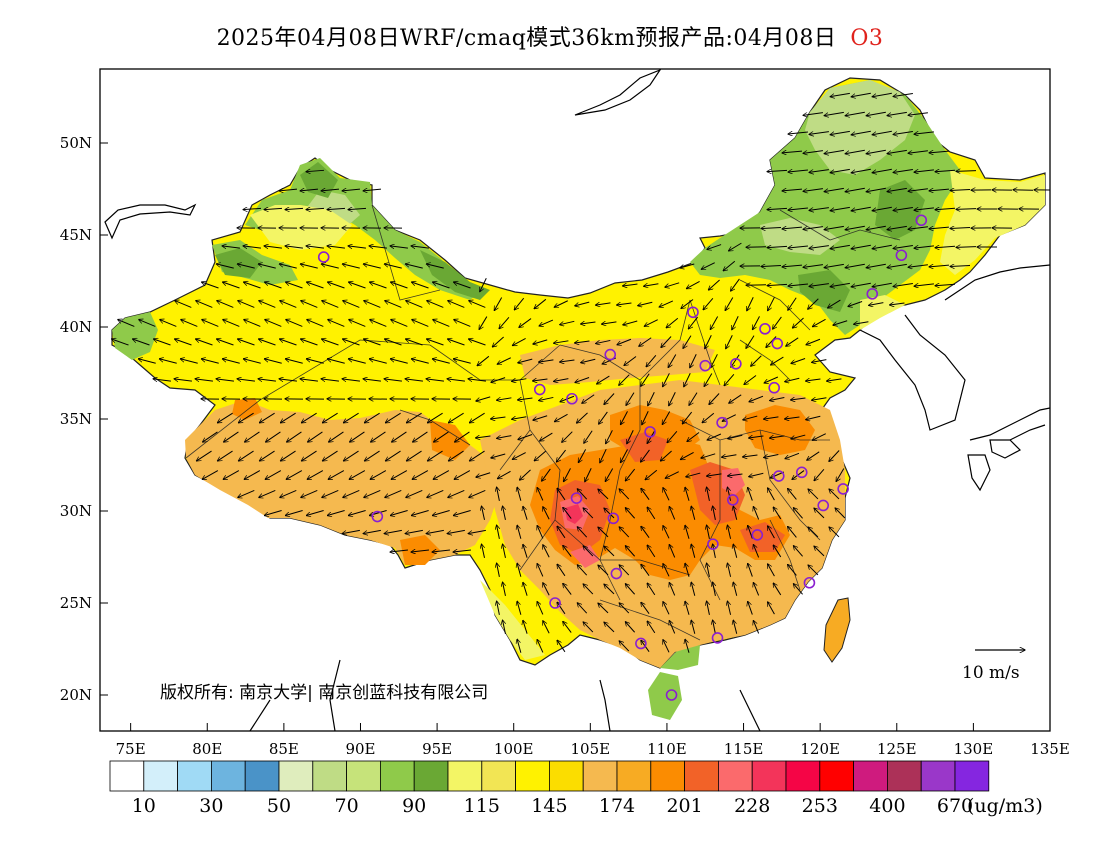 This screenshot has width=1100, height=850. What do you see at coordinates (76, 235) in the screenshot?
I see `lat-tick-label: 45N` at bounding box center [76, 235].